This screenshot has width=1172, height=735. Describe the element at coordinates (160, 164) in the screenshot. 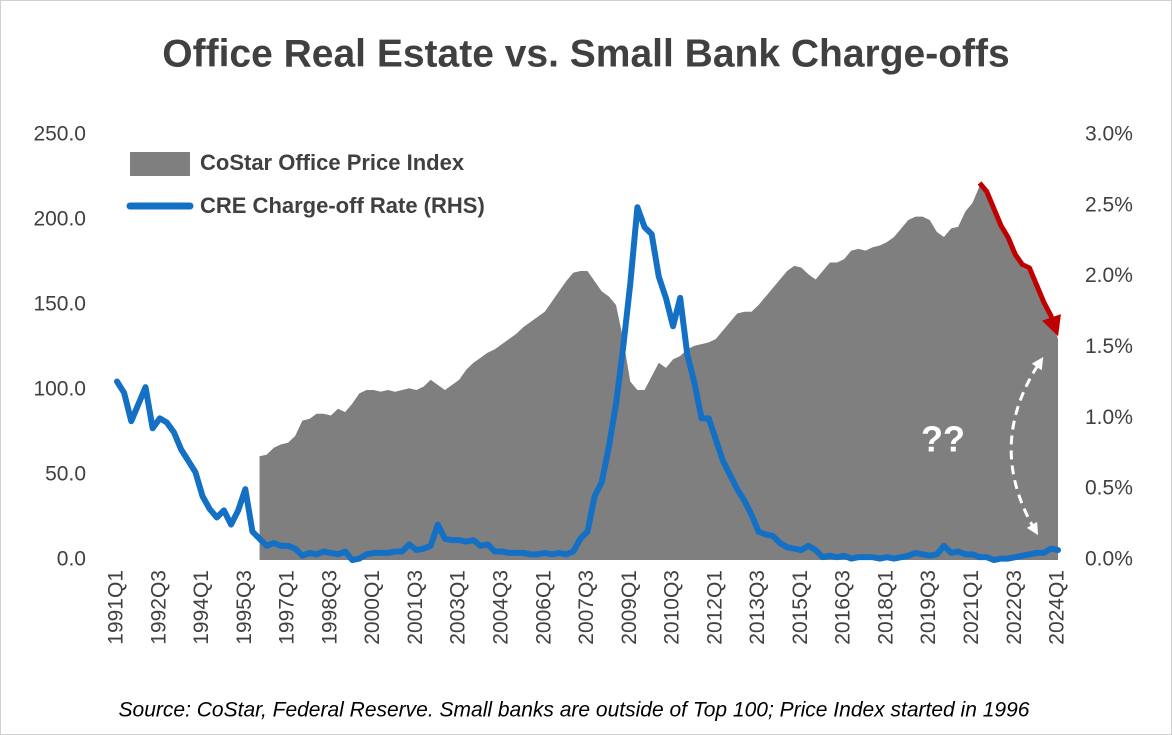

I see `legend-swatch` at that location.